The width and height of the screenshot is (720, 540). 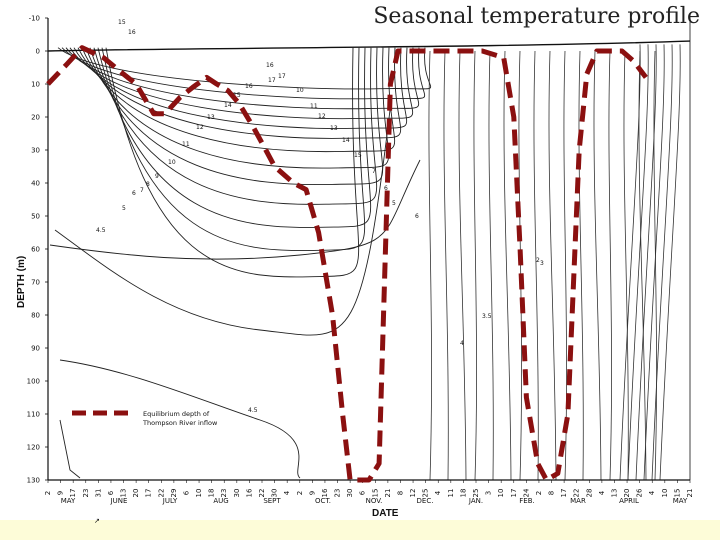 What do you see at coordinates (170, 501) in the screenshot?
I see `month-label: JULY` at bounding box center [170, 501].